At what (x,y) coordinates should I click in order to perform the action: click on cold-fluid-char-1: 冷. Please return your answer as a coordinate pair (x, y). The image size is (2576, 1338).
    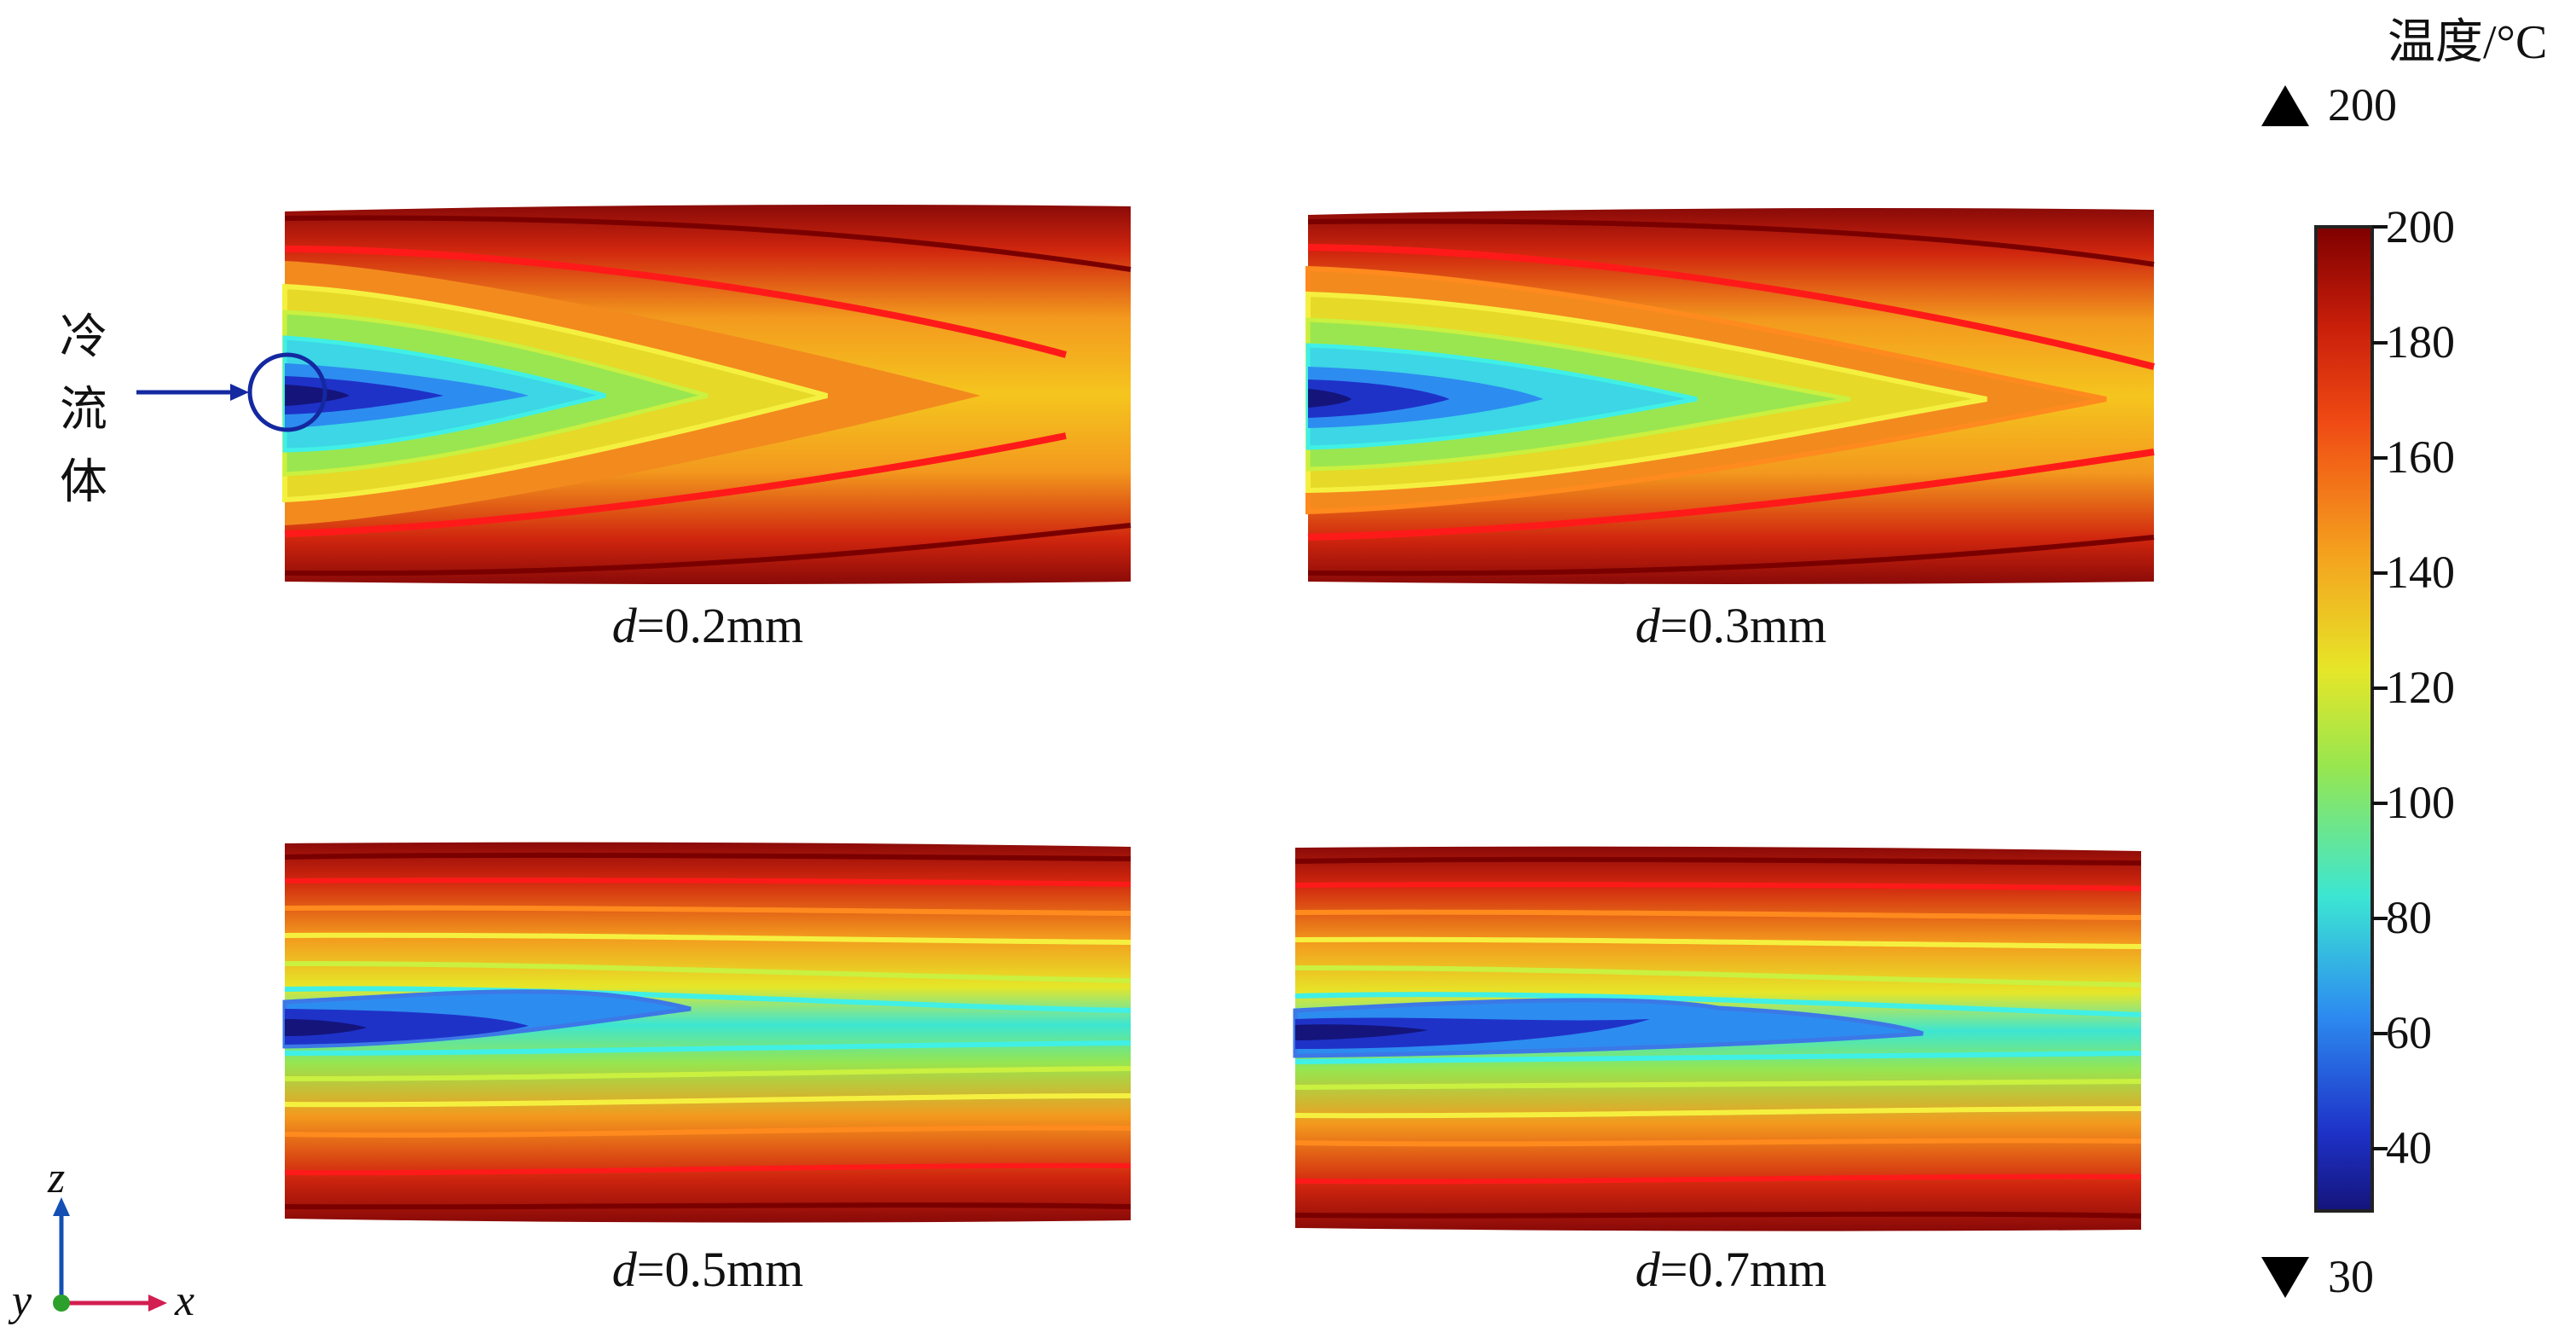
    Looking at the image, I should click on (84, 337).